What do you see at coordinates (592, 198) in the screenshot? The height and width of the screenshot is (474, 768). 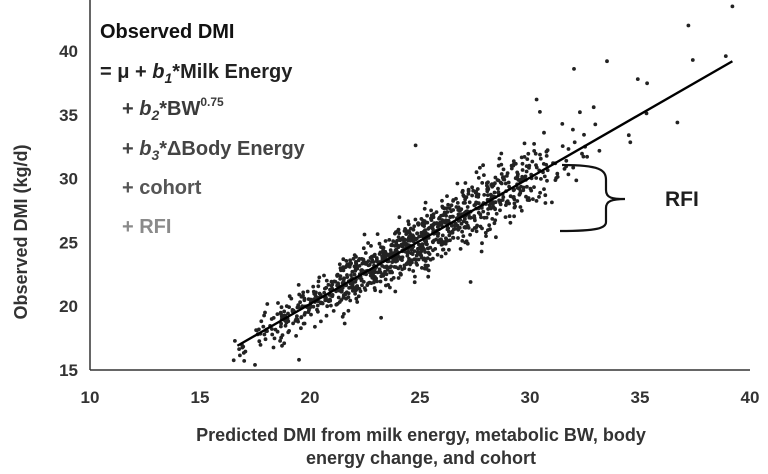 I see `rfi-brace` at bounding box center [592, 198].